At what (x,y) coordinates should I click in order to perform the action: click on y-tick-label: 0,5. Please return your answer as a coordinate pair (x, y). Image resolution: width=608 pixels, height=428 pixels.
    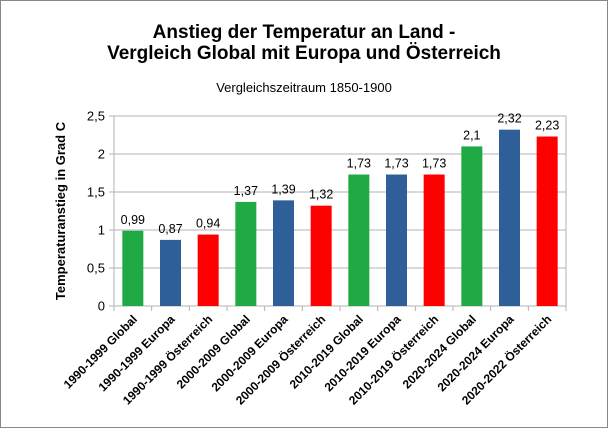
    Looking at the image, I should click on (96, 268).